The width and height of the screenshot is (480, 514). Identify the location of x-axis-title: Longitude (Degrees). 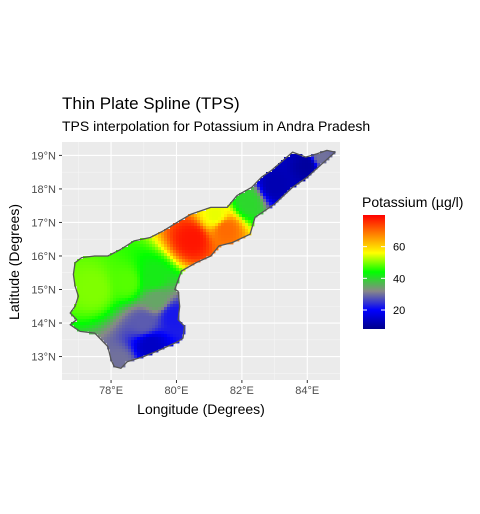
(201, 409).